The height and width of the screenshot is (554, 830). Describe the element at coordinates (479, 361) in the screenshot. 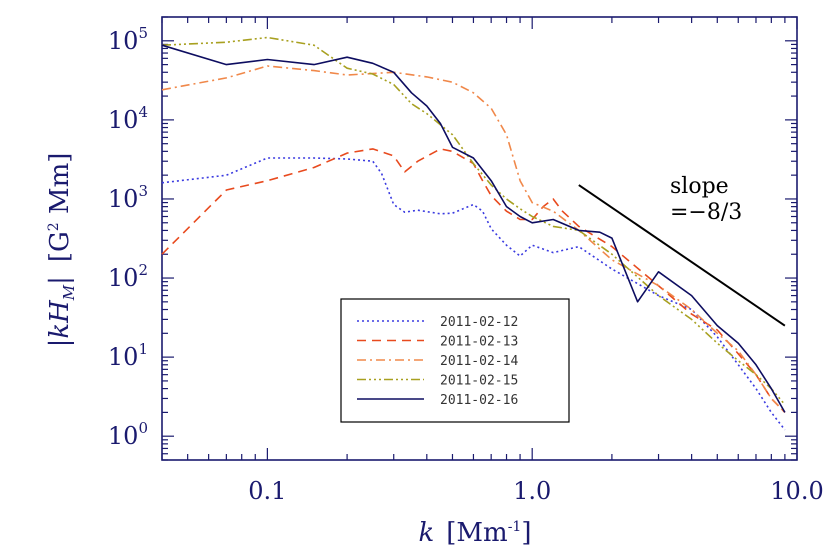

I see `legend-label: 2011-02-14` at that location.